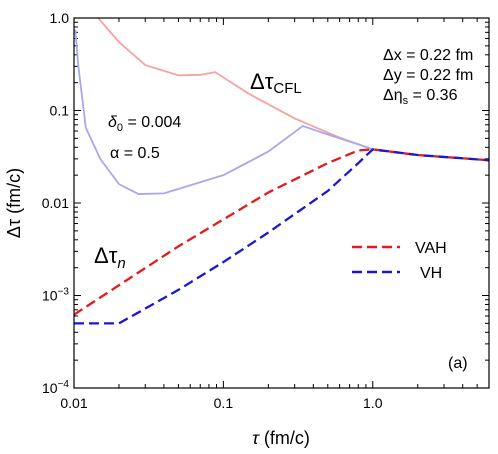 This screenshot has height=454, width=498. I want to click on x-tick-label-0-1: 0.1, so click(224, 403).